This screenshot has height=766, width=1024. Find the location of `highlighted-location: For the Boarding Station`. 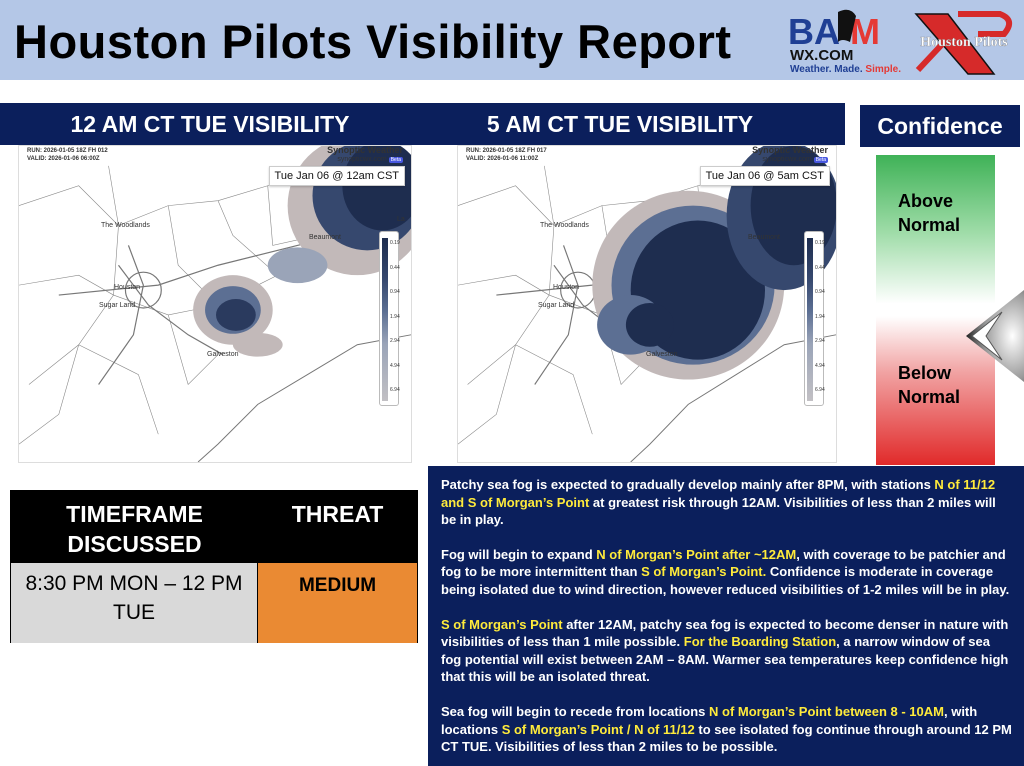

highlighted-location: For the Boarding Station is located at coordinates (760, 642).